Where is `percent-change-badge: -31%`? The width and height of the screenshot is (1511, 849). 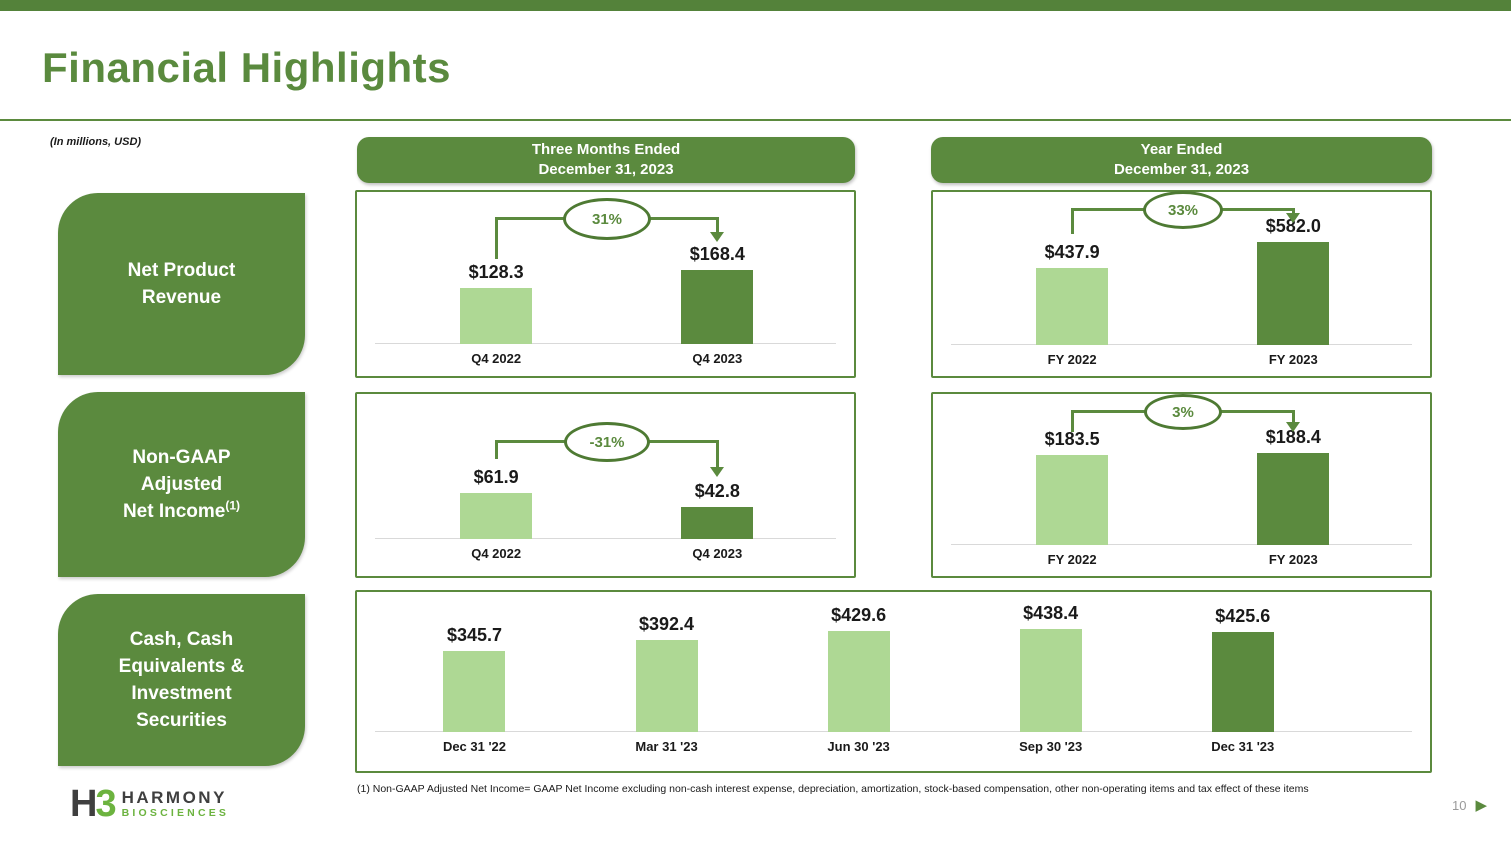 percent-change-badge: -31% is located at coordinates (607, 442).